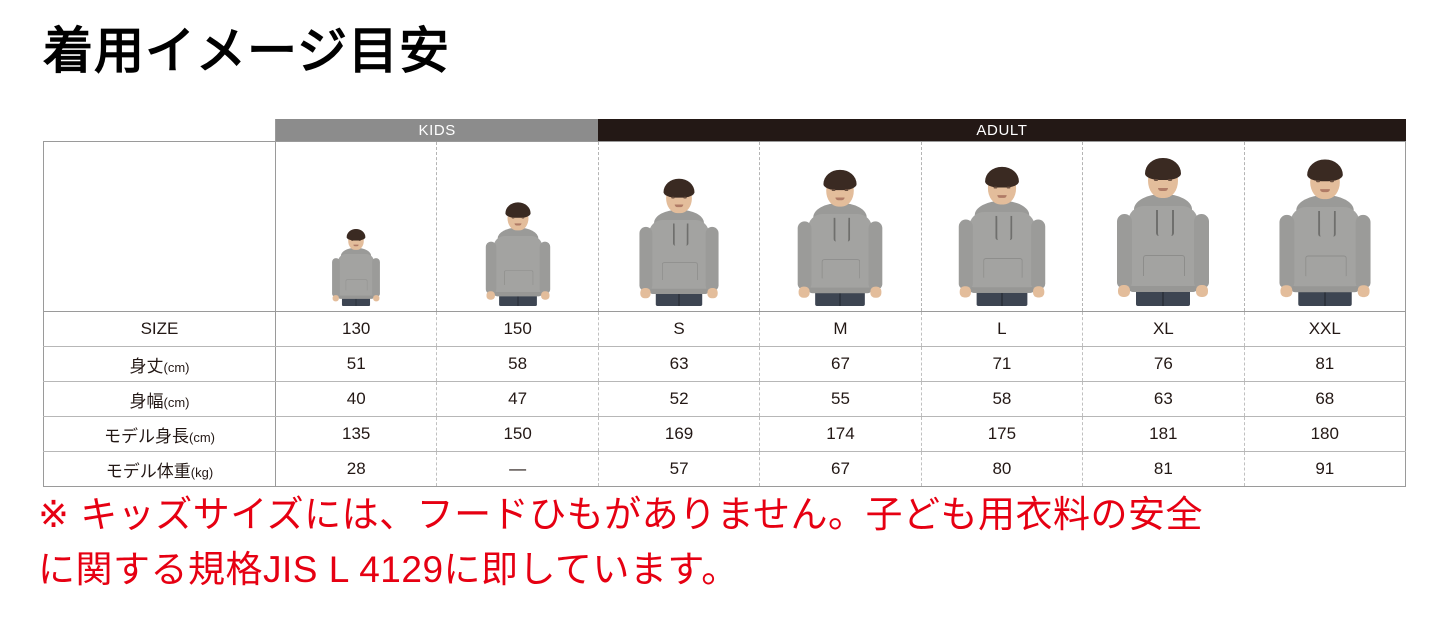 This screenshot has width=1445, height=632. Describe the element at coordinates (356, 434) in the screenshot. I see `cell-model-height-130: 135` at that location.